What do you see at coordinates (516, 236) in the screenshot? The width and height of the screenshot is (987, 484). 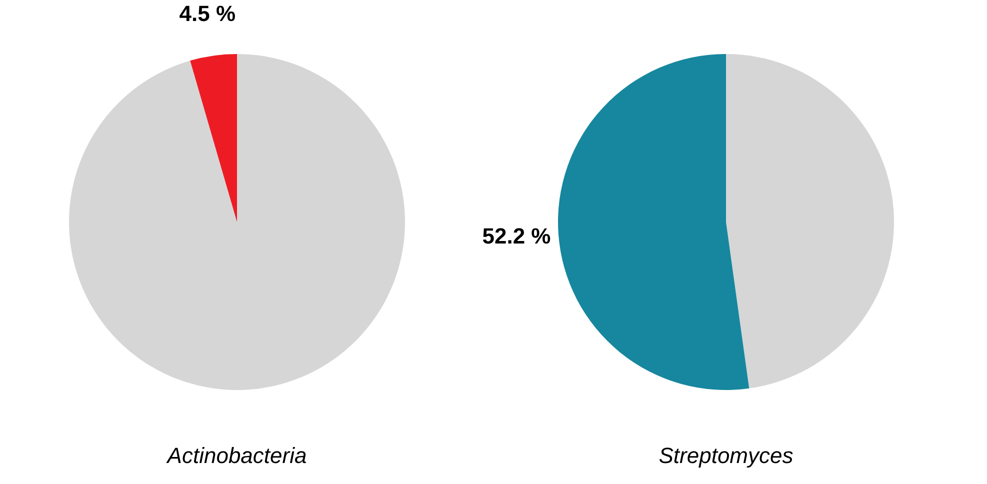 I see `data-label: 52.2 %` at bounding box center [516, 236].